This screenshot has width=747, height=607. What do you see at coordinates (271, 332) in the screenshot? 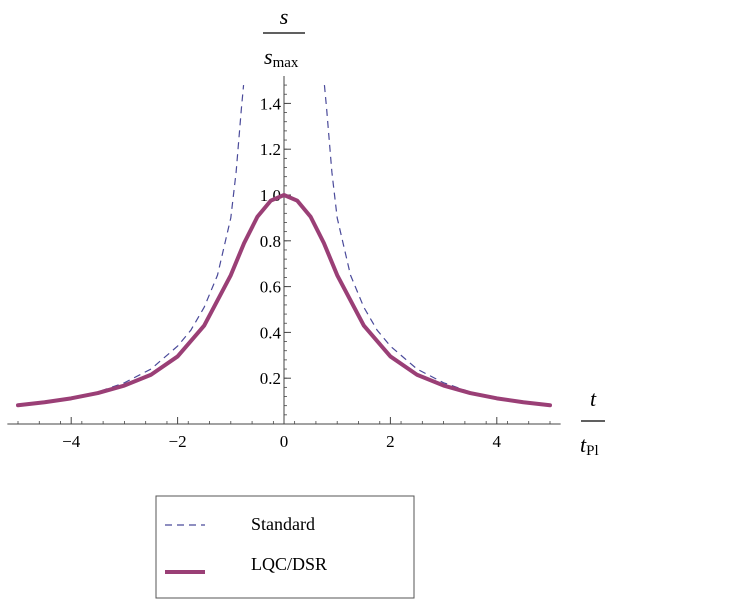
I see `y-tick-label: 0.4` at bounding box center [271, 332].